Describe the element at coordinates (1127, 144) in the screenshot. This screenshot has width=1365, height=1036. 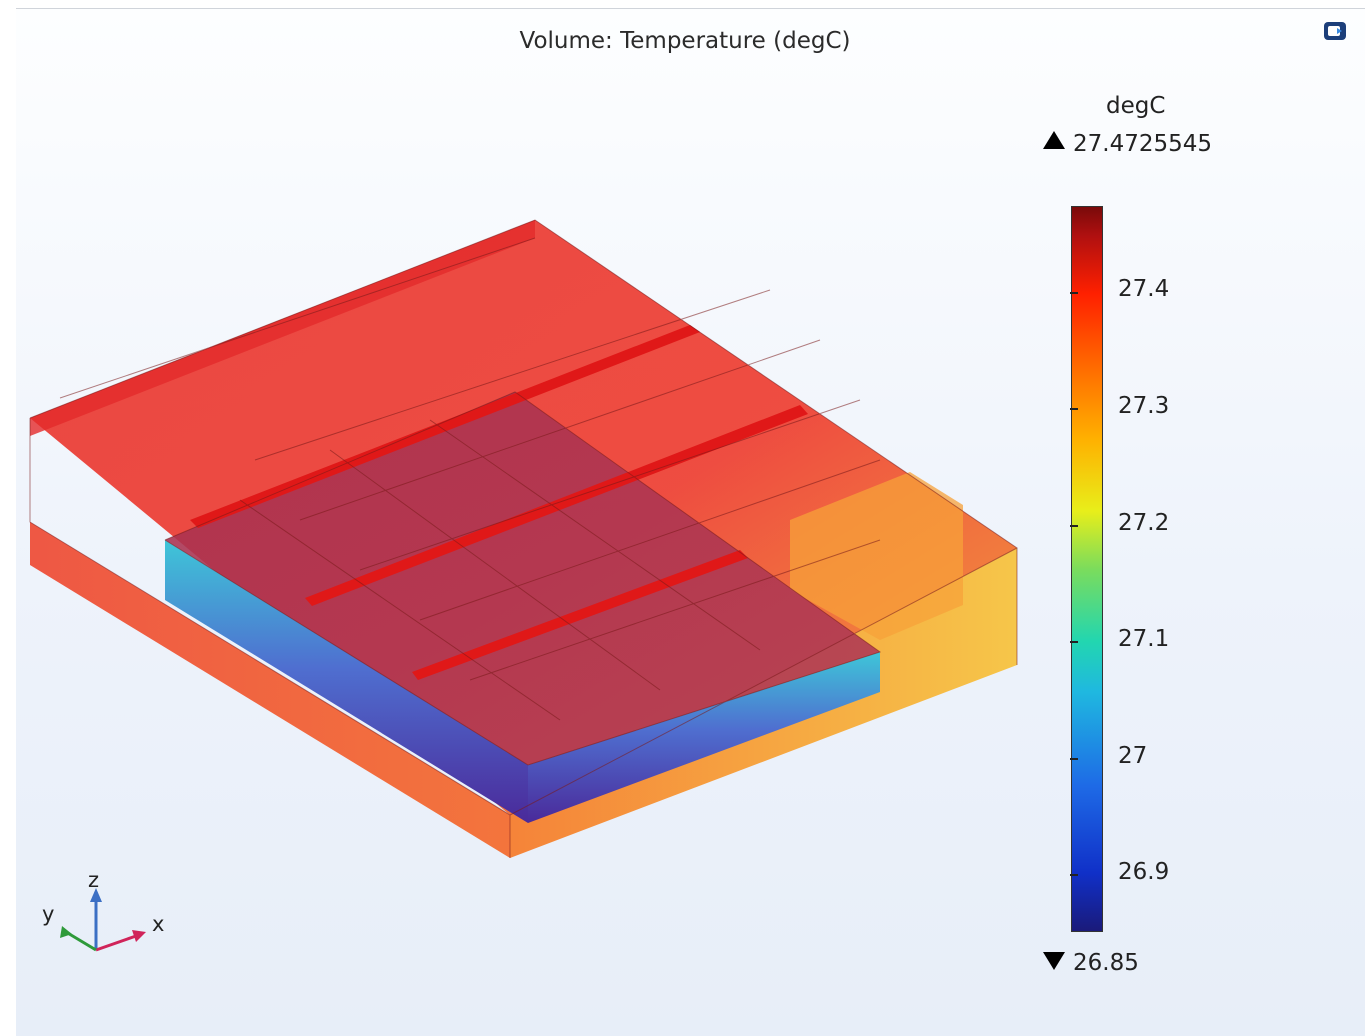
I see `colorbar-max: 27.4725545` at that location.